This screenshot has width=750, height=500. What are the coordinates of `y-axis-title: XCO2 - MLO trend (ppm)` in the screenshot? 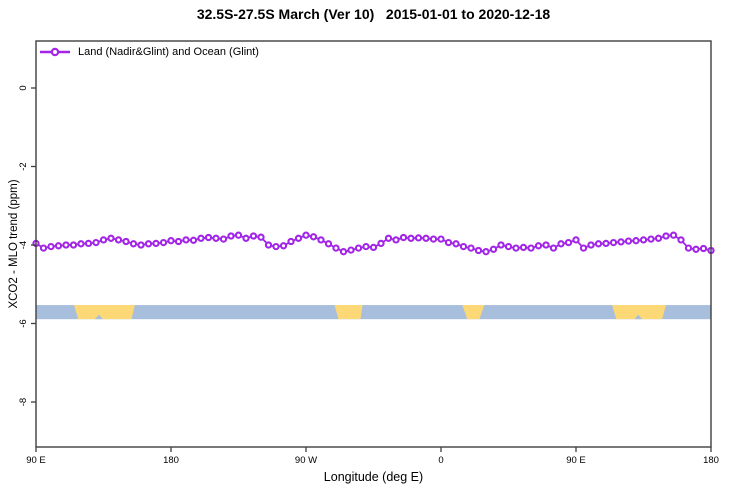 It's located at (14, 244).